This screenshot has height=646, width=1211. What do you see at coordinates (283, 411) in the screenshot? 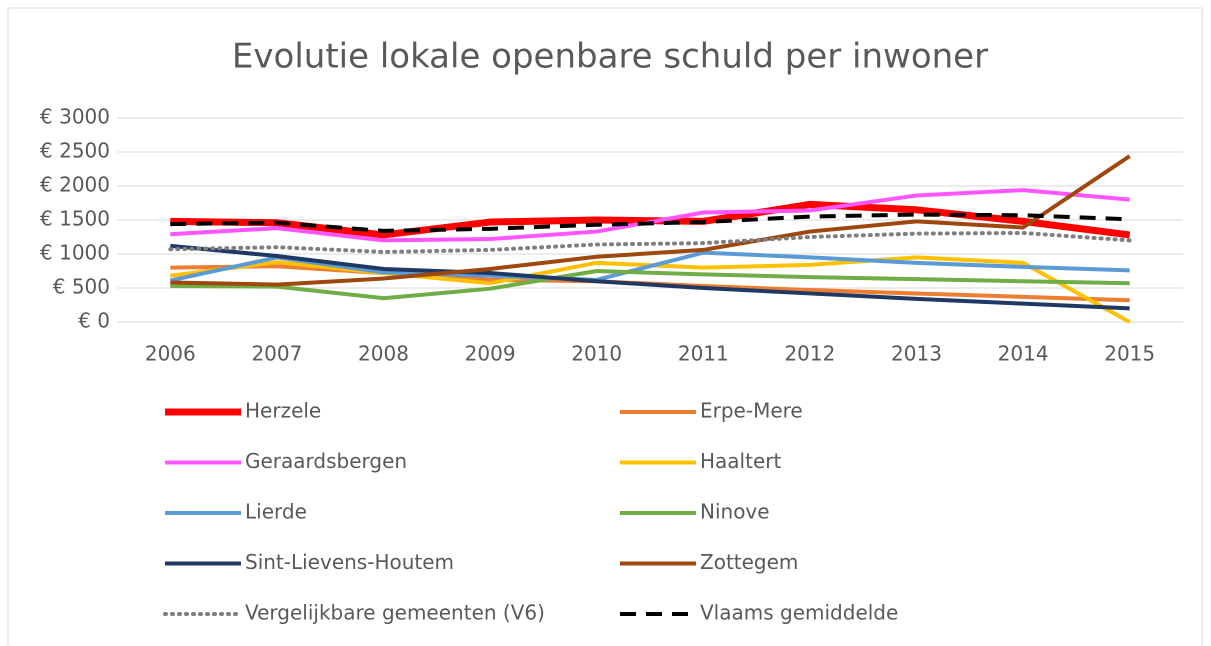
I see `legend-label: Herzele` at bounding box center [283, 411].